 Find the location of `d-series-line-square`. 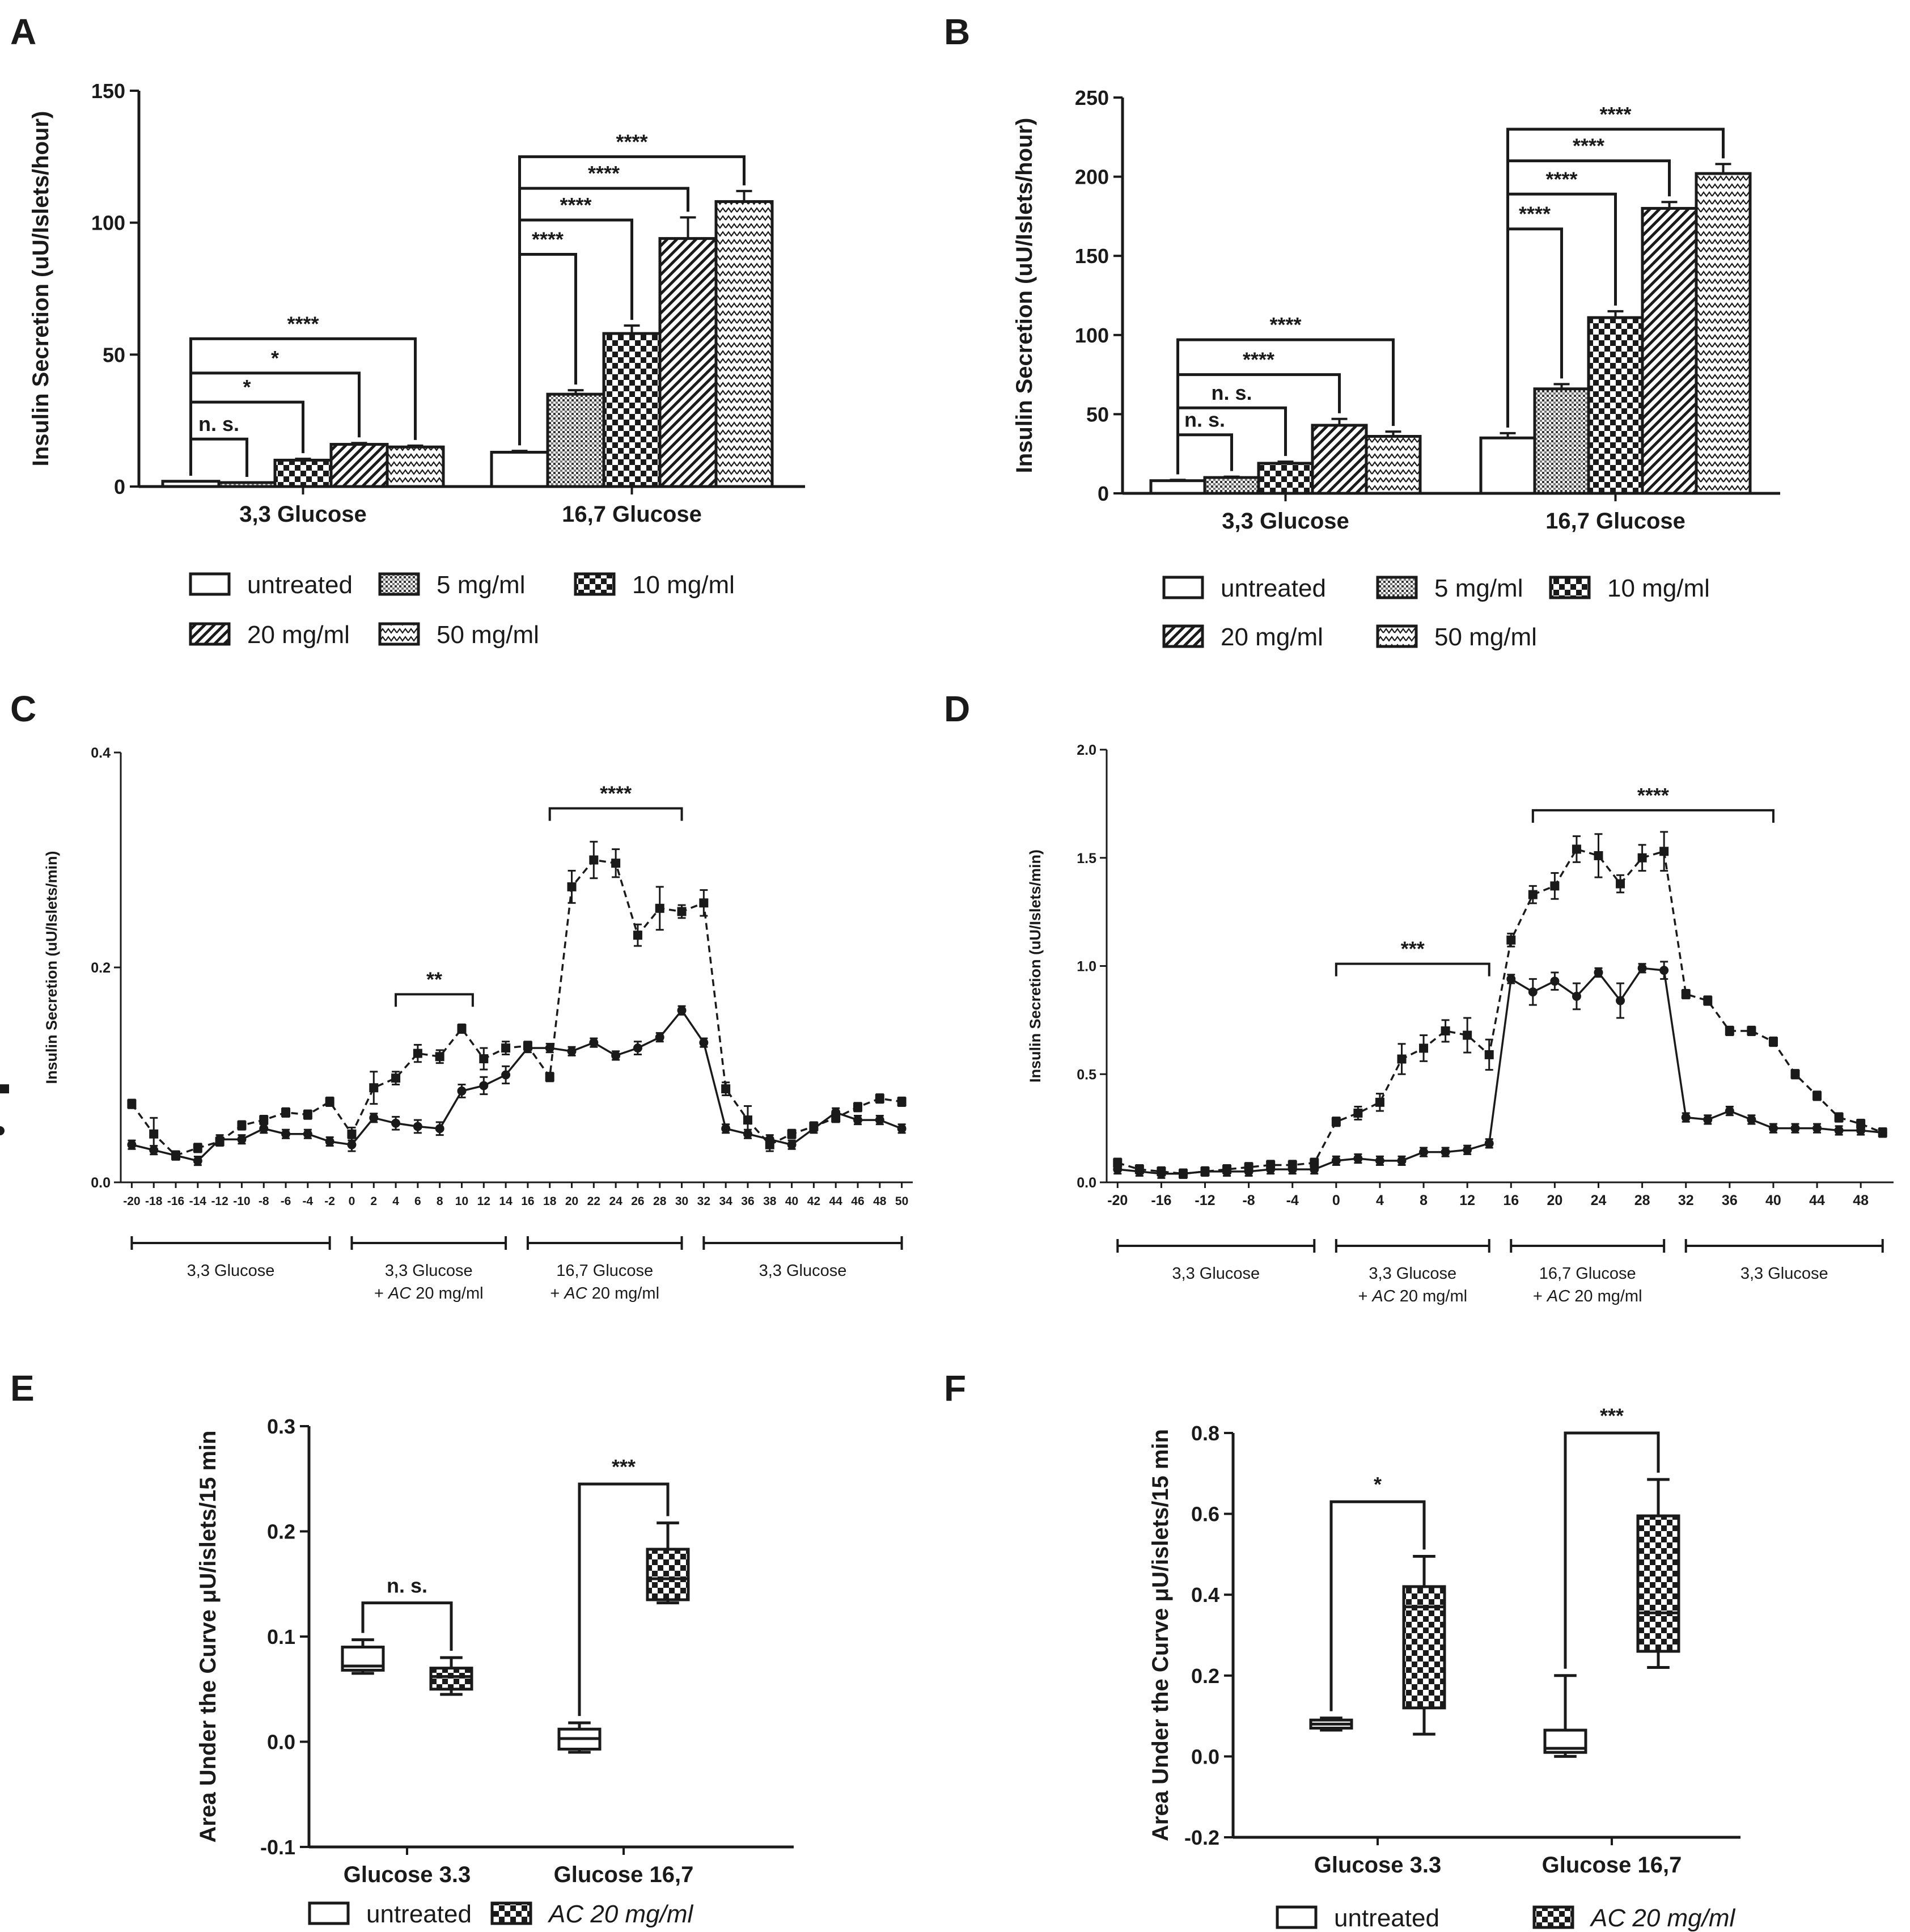

d-series-line-square is located at coordinates (1500, 1012).